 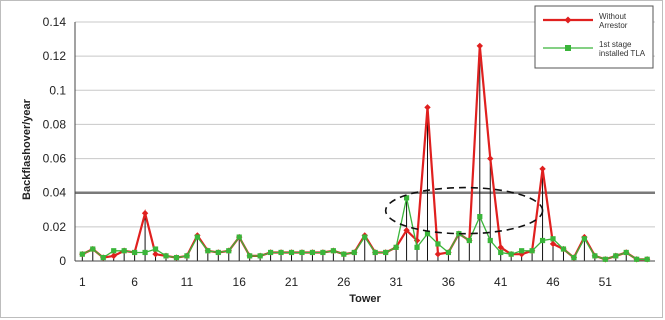 What do you see at coordinates (82, 282) in the screenshot?
I see `x-tick-label: 1` at bounding box center [82, 282].